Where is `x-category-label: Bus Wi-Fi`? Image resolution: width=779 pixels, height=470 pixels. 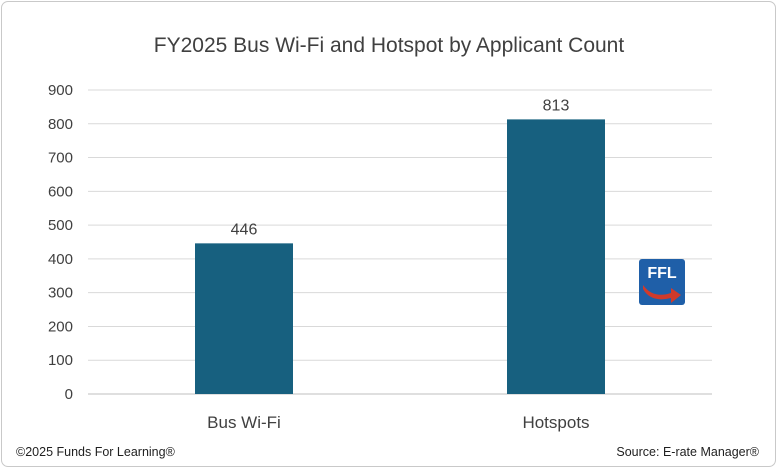
x-category-label: Bus Wi-Fi is located at coordinates (244, 422).